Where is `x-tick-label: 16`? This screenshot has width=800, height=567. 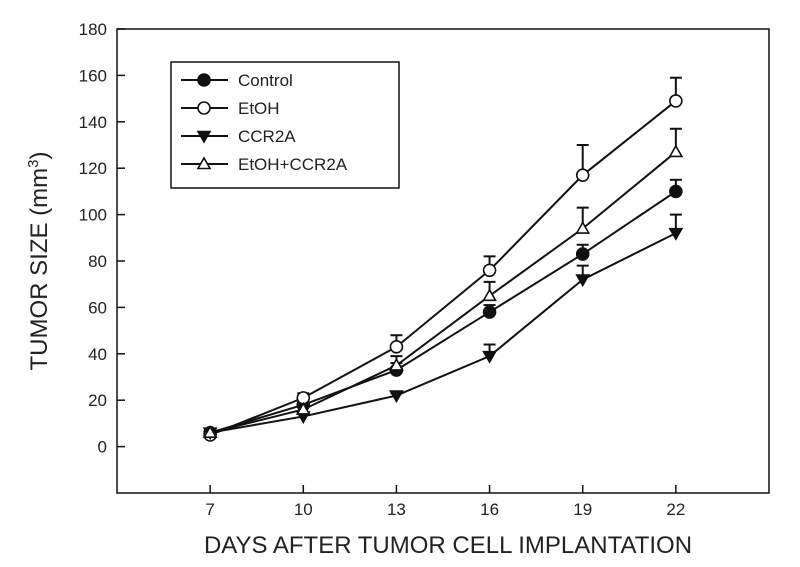 x-tick-label: 16 is located at coordinates (489, 509).